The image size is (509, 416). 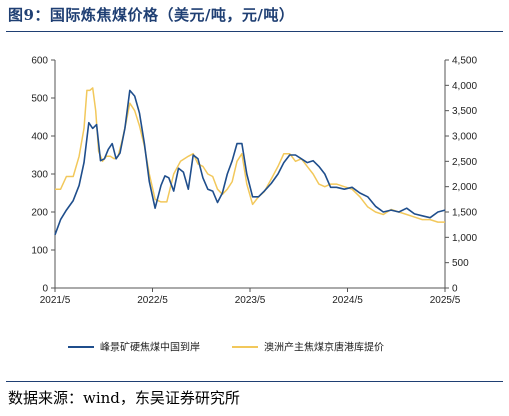 I want to click on y-left-tick-label: 100, so click(x=39, y=251).